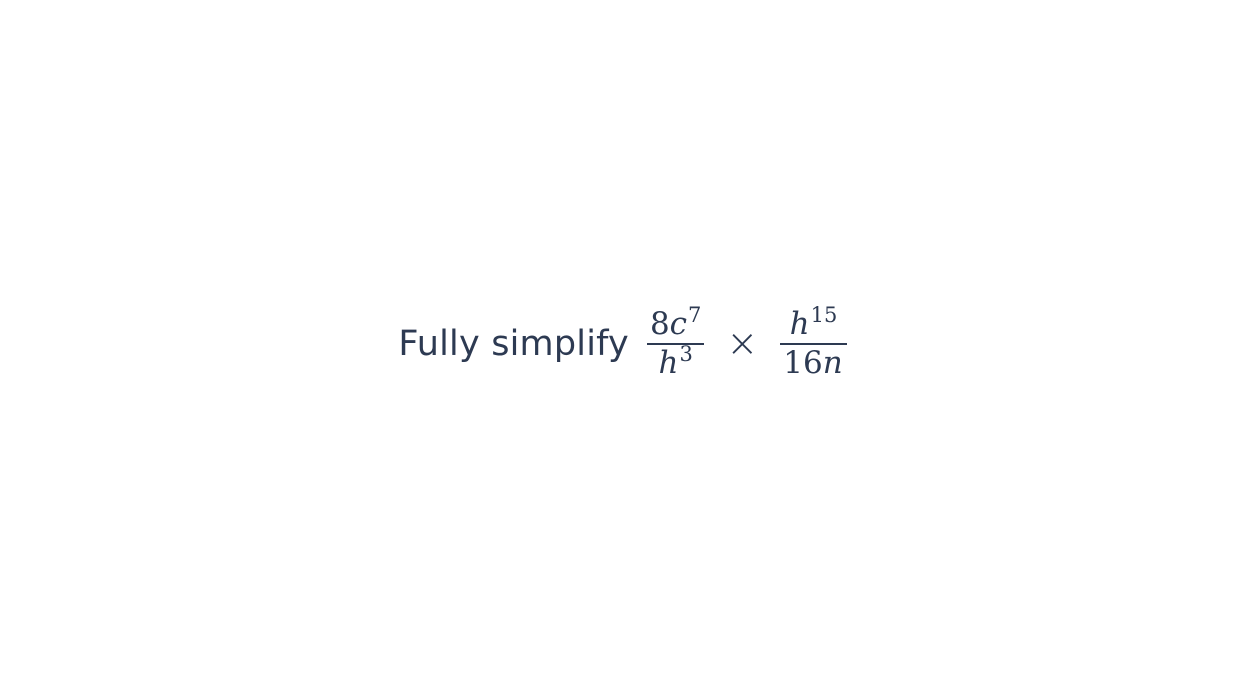 The height and width of the screenshot is (691, 1247). What do you see at coordinates (803, 362) in the screenshot?
I see `fraction-2-denominator-coefficient: 16` at bounding box center [803, 362].